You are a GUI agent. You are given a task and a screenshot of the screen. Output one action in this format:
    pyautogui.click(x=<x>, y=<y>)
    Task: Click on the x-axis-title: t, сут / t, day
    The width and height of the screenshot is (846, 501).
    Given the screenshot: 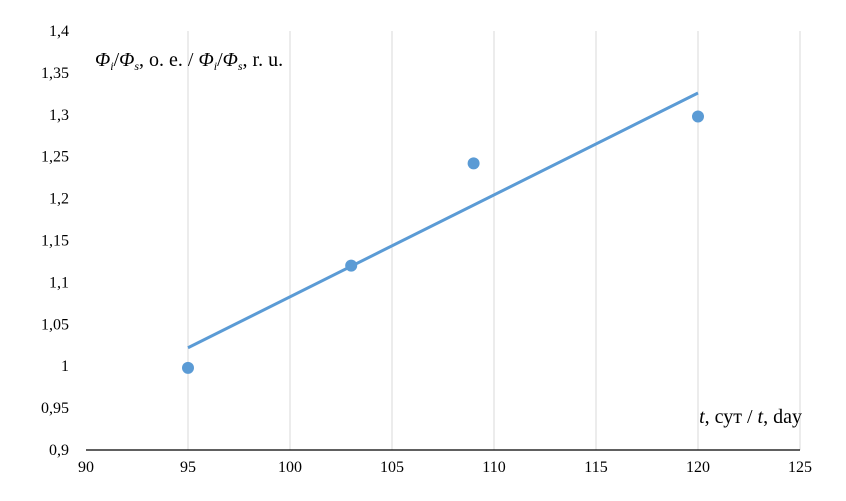 What is the action you would take?
    pyautogui.click(x=750, y=417)
    